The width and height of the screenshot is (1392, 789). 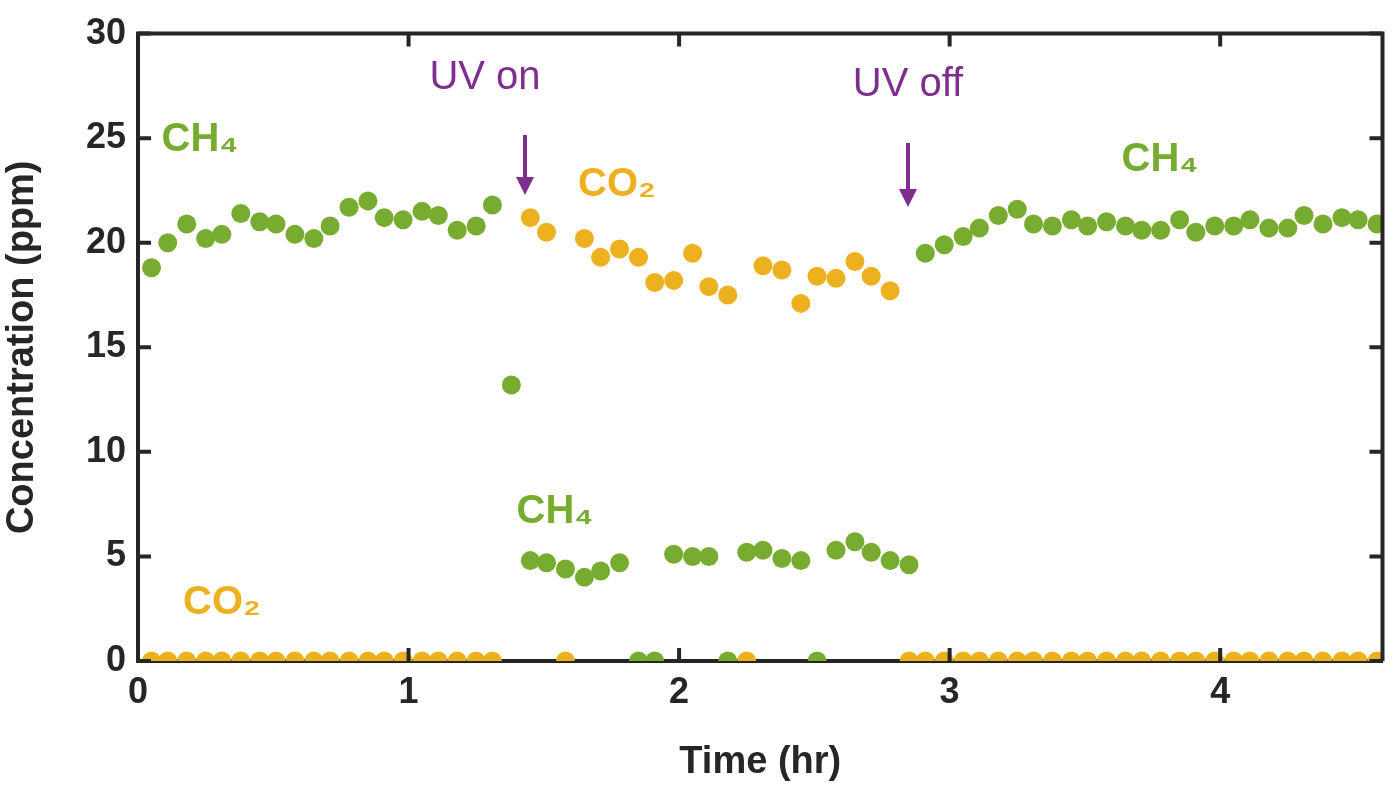 What do you see at coordinates (949, 690) in the screenshot?
I see `x-tick-label: 3` at bounding box center [949, 690].